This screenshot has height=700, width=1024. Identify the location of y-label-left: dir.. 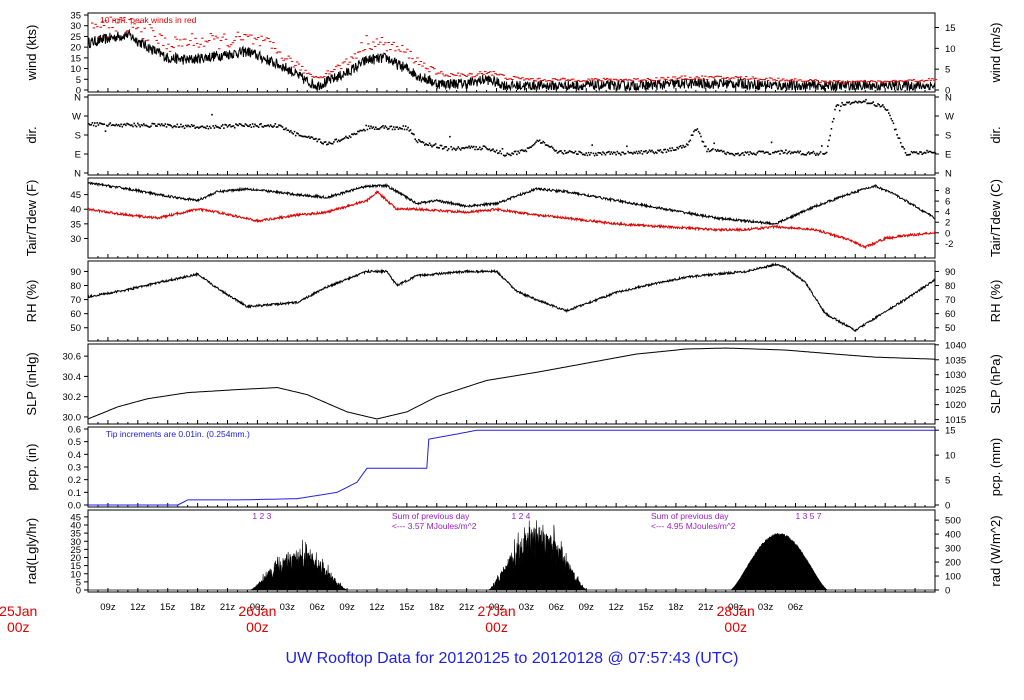
(31, 134).